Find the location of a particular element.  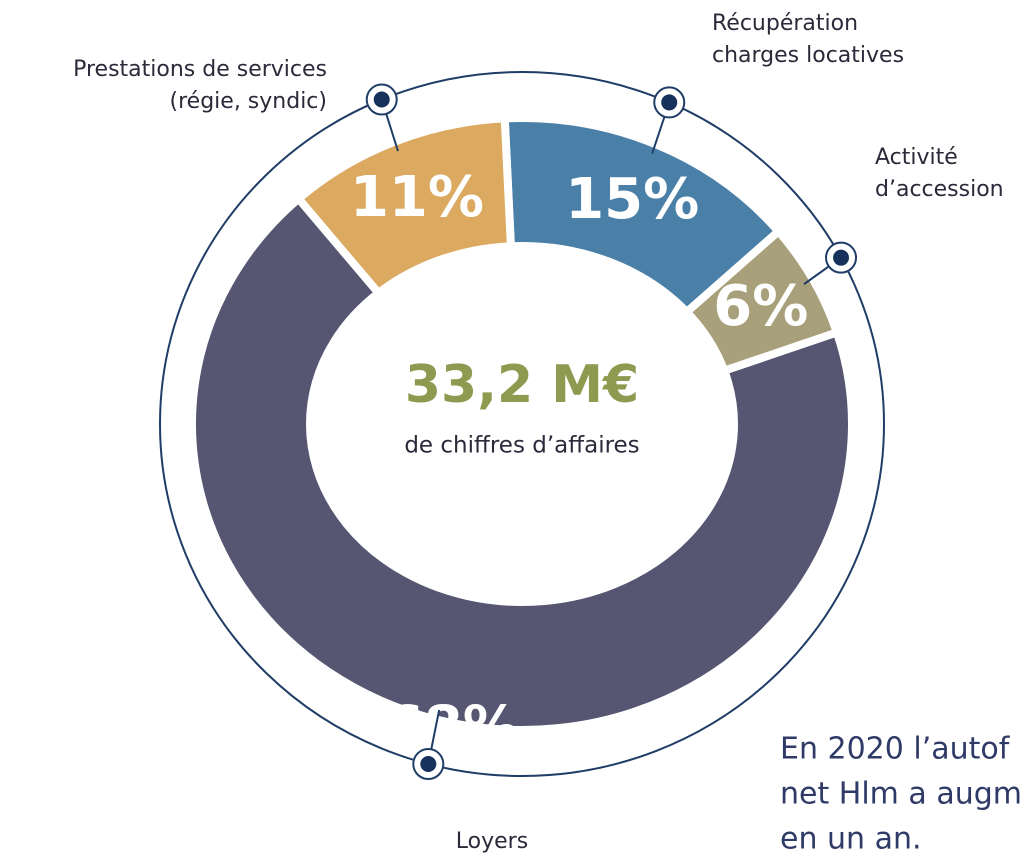

category-label: Activité is located at coordinates (916, 157).